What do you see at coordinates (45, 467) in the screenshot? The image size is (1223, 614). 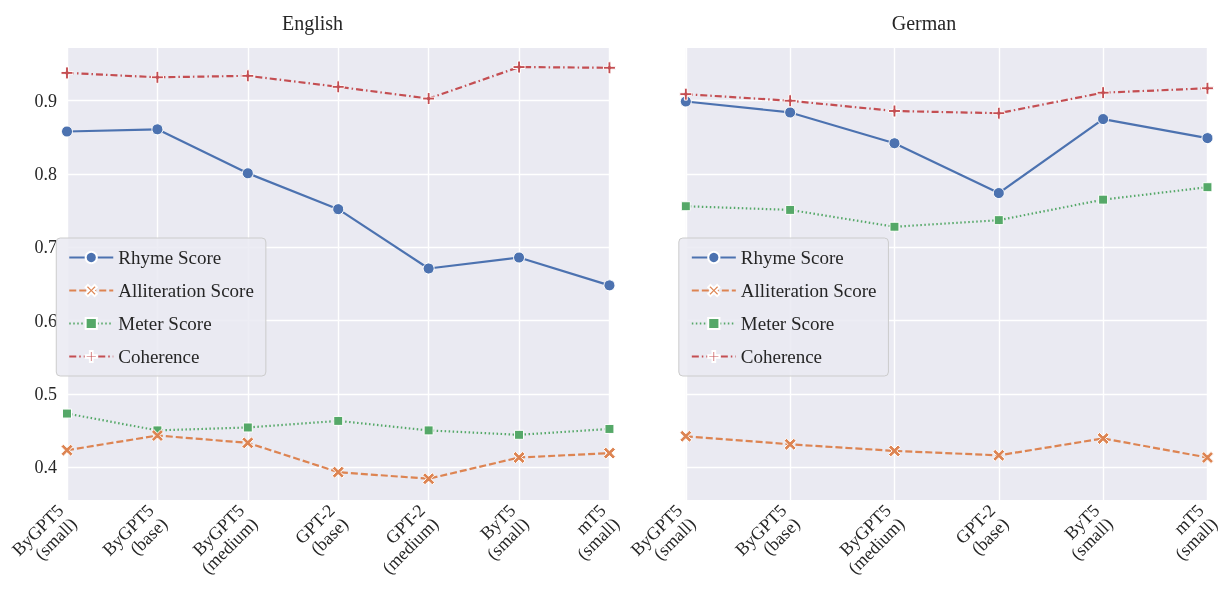 I see `y-tick-label: 0.4` at bounding box center [45, 467].